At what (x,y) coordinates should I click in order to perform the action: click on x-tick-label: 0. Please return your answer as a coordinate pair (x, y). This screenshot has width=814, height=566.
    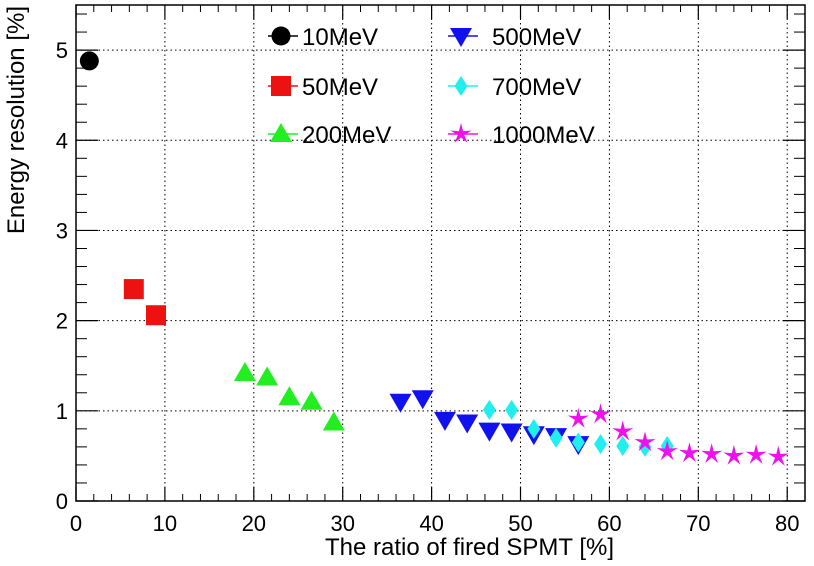
    Looking at the image, I should click on (76, 523).